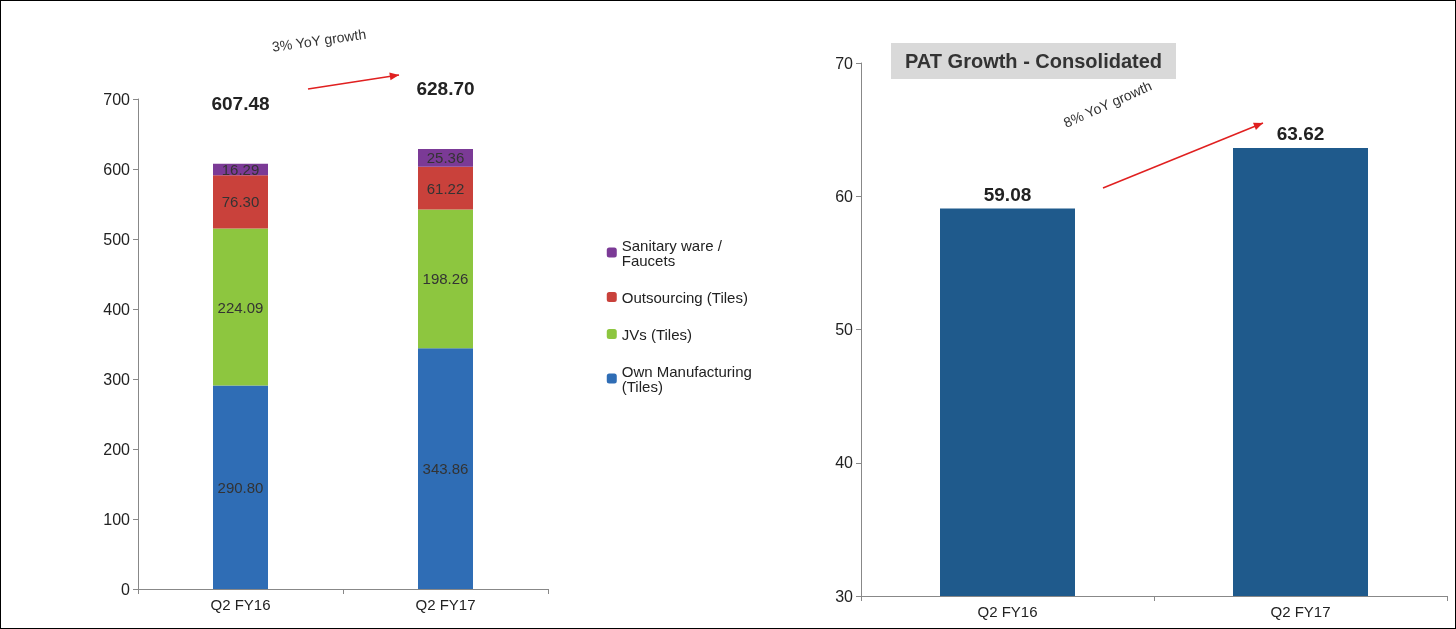 The width and height of the screenshot is (1456, 629). What do you see at coordinates (117, 169) in the screenshot?
I see `y-tick-label: 600` at bounding box center [117, 169].